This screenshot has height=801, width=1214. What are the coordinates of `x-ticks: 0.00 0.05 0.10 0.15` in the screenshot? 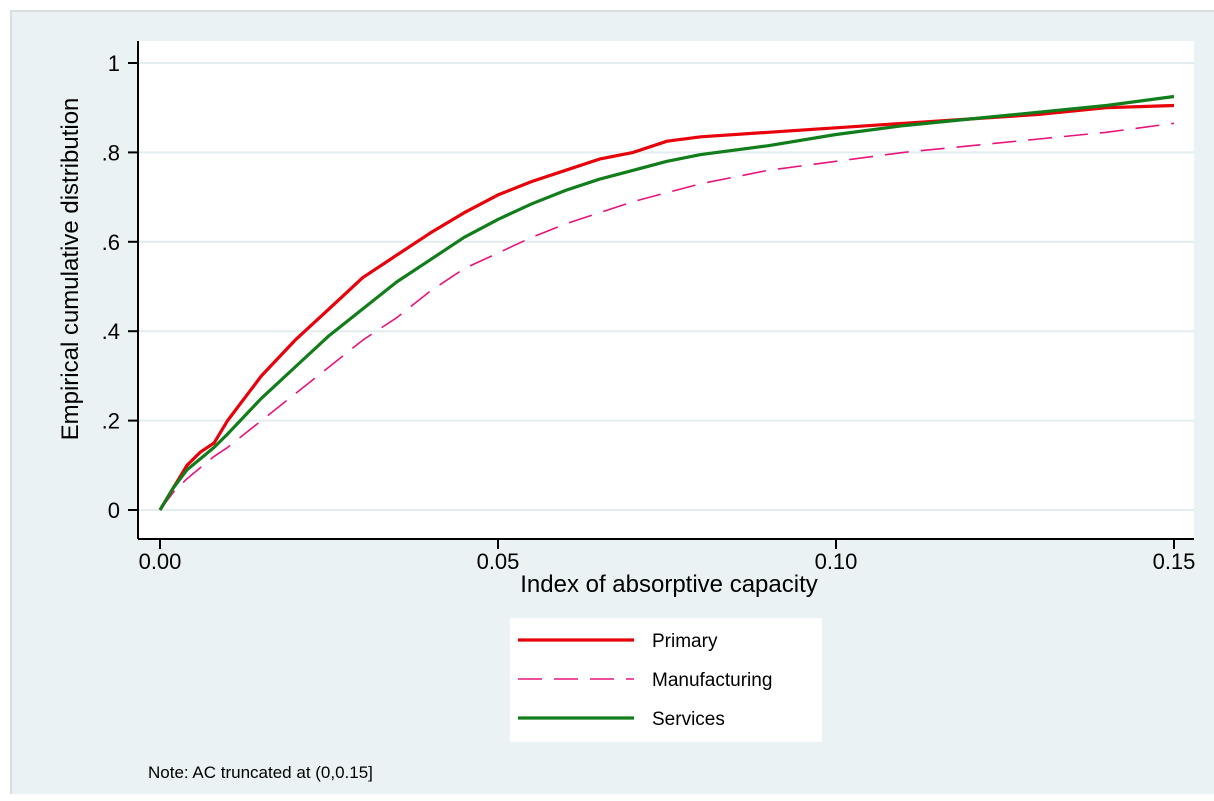 It's located at (667, 556).